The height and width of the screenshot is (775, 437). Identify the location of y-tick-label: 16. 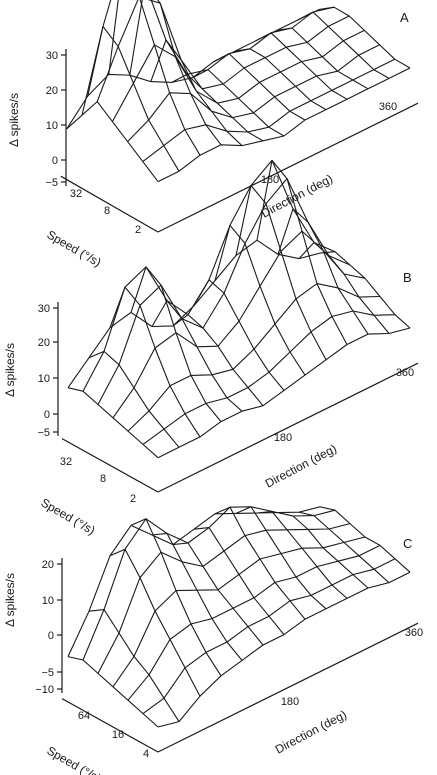
(118, 735).